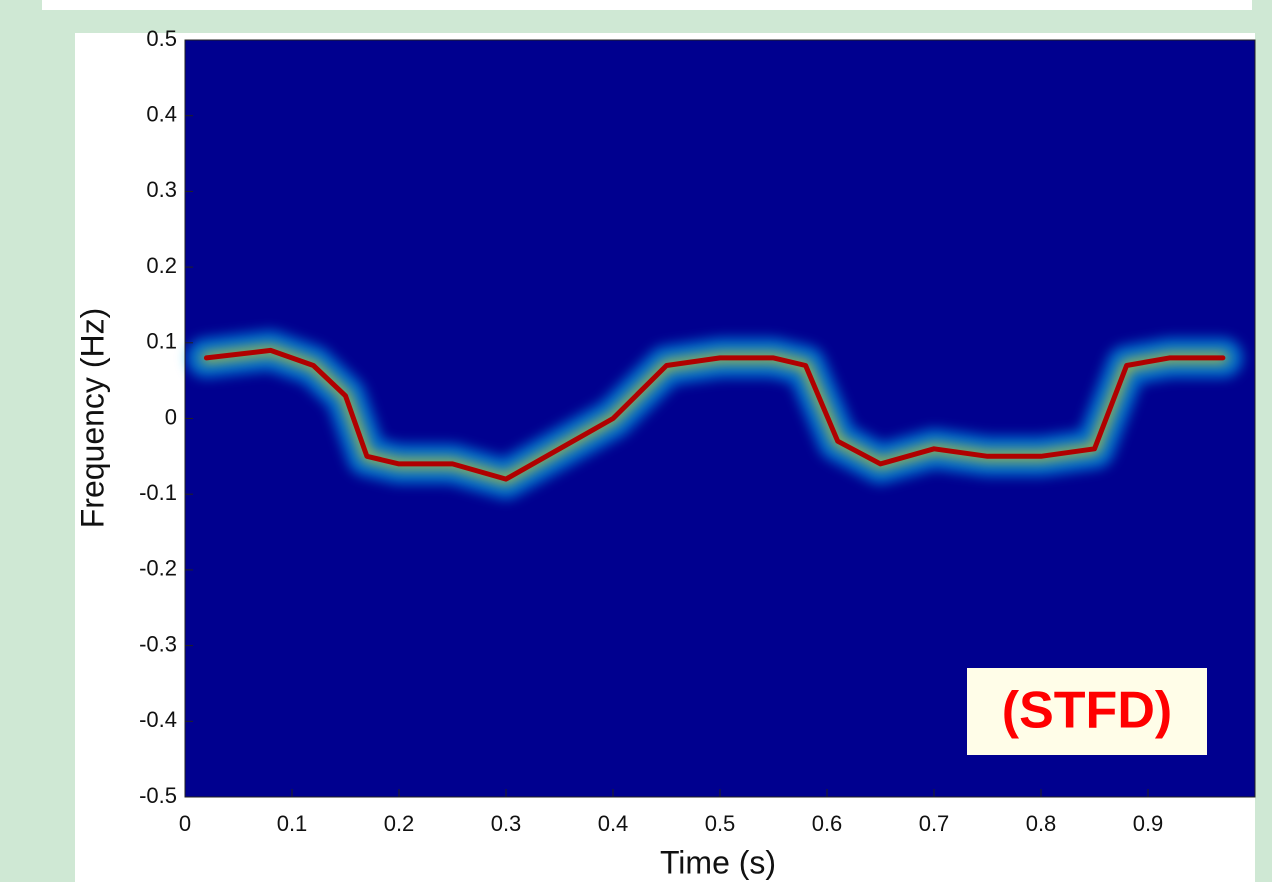 The height and width of the screenshot is (882, 1272). What do you see at coordinates (714, 414) in the screenshot?
I see `ridge-line` at bounding box center [714, 414].